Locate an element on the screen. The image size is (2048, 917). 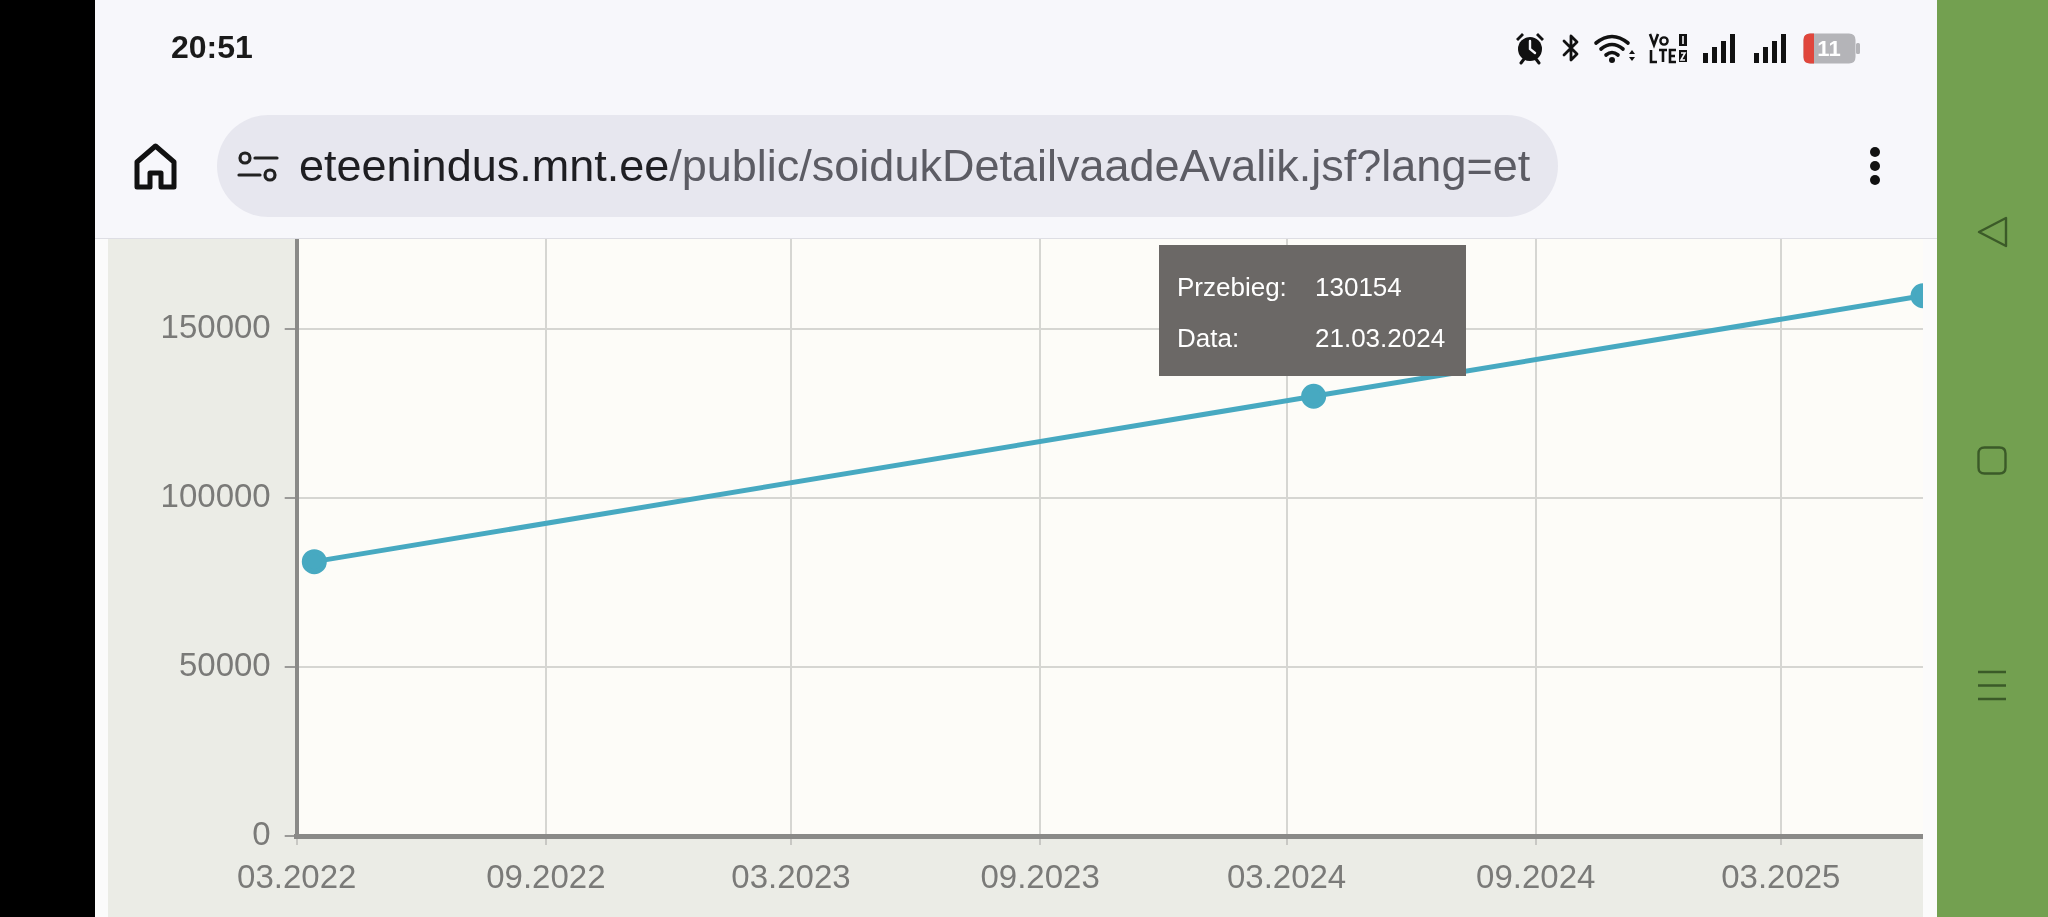
x-tick-label: 03.2024 is located at coordinates (1286, 876).